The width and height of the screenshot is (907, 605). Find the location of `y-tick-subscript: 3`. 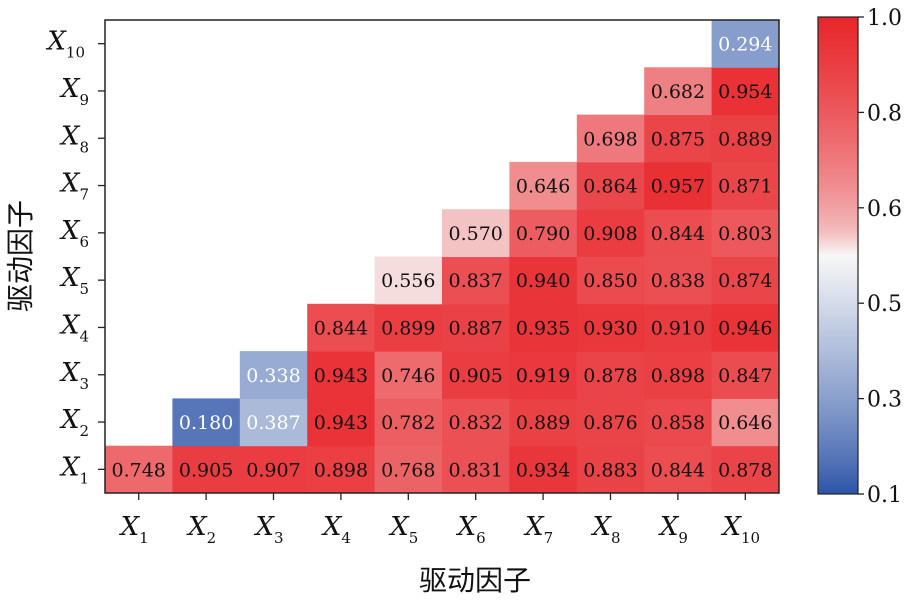

y-tick-subscript: 3 is located at coordinates (84, 384).